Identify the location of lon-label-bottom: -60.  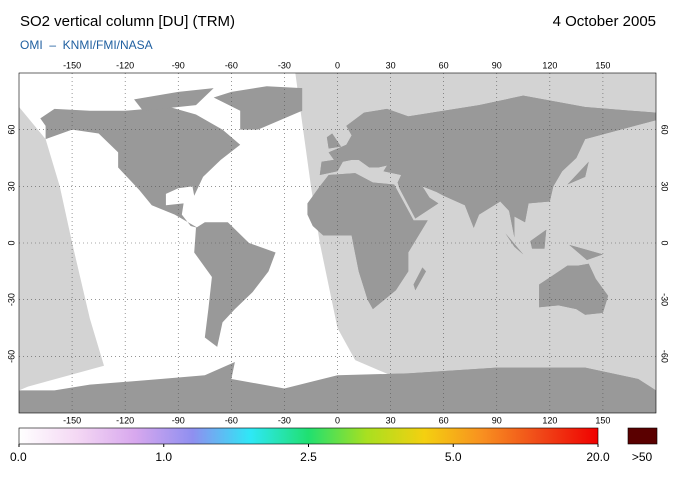
(231, 420).